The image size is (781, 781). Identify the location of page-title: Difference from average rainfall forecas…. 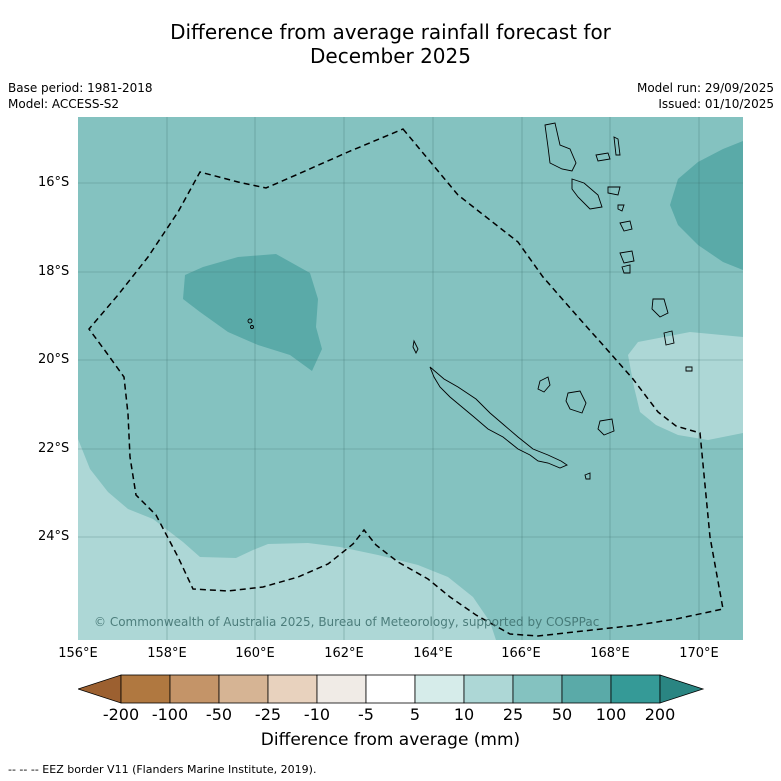
(390, 44).